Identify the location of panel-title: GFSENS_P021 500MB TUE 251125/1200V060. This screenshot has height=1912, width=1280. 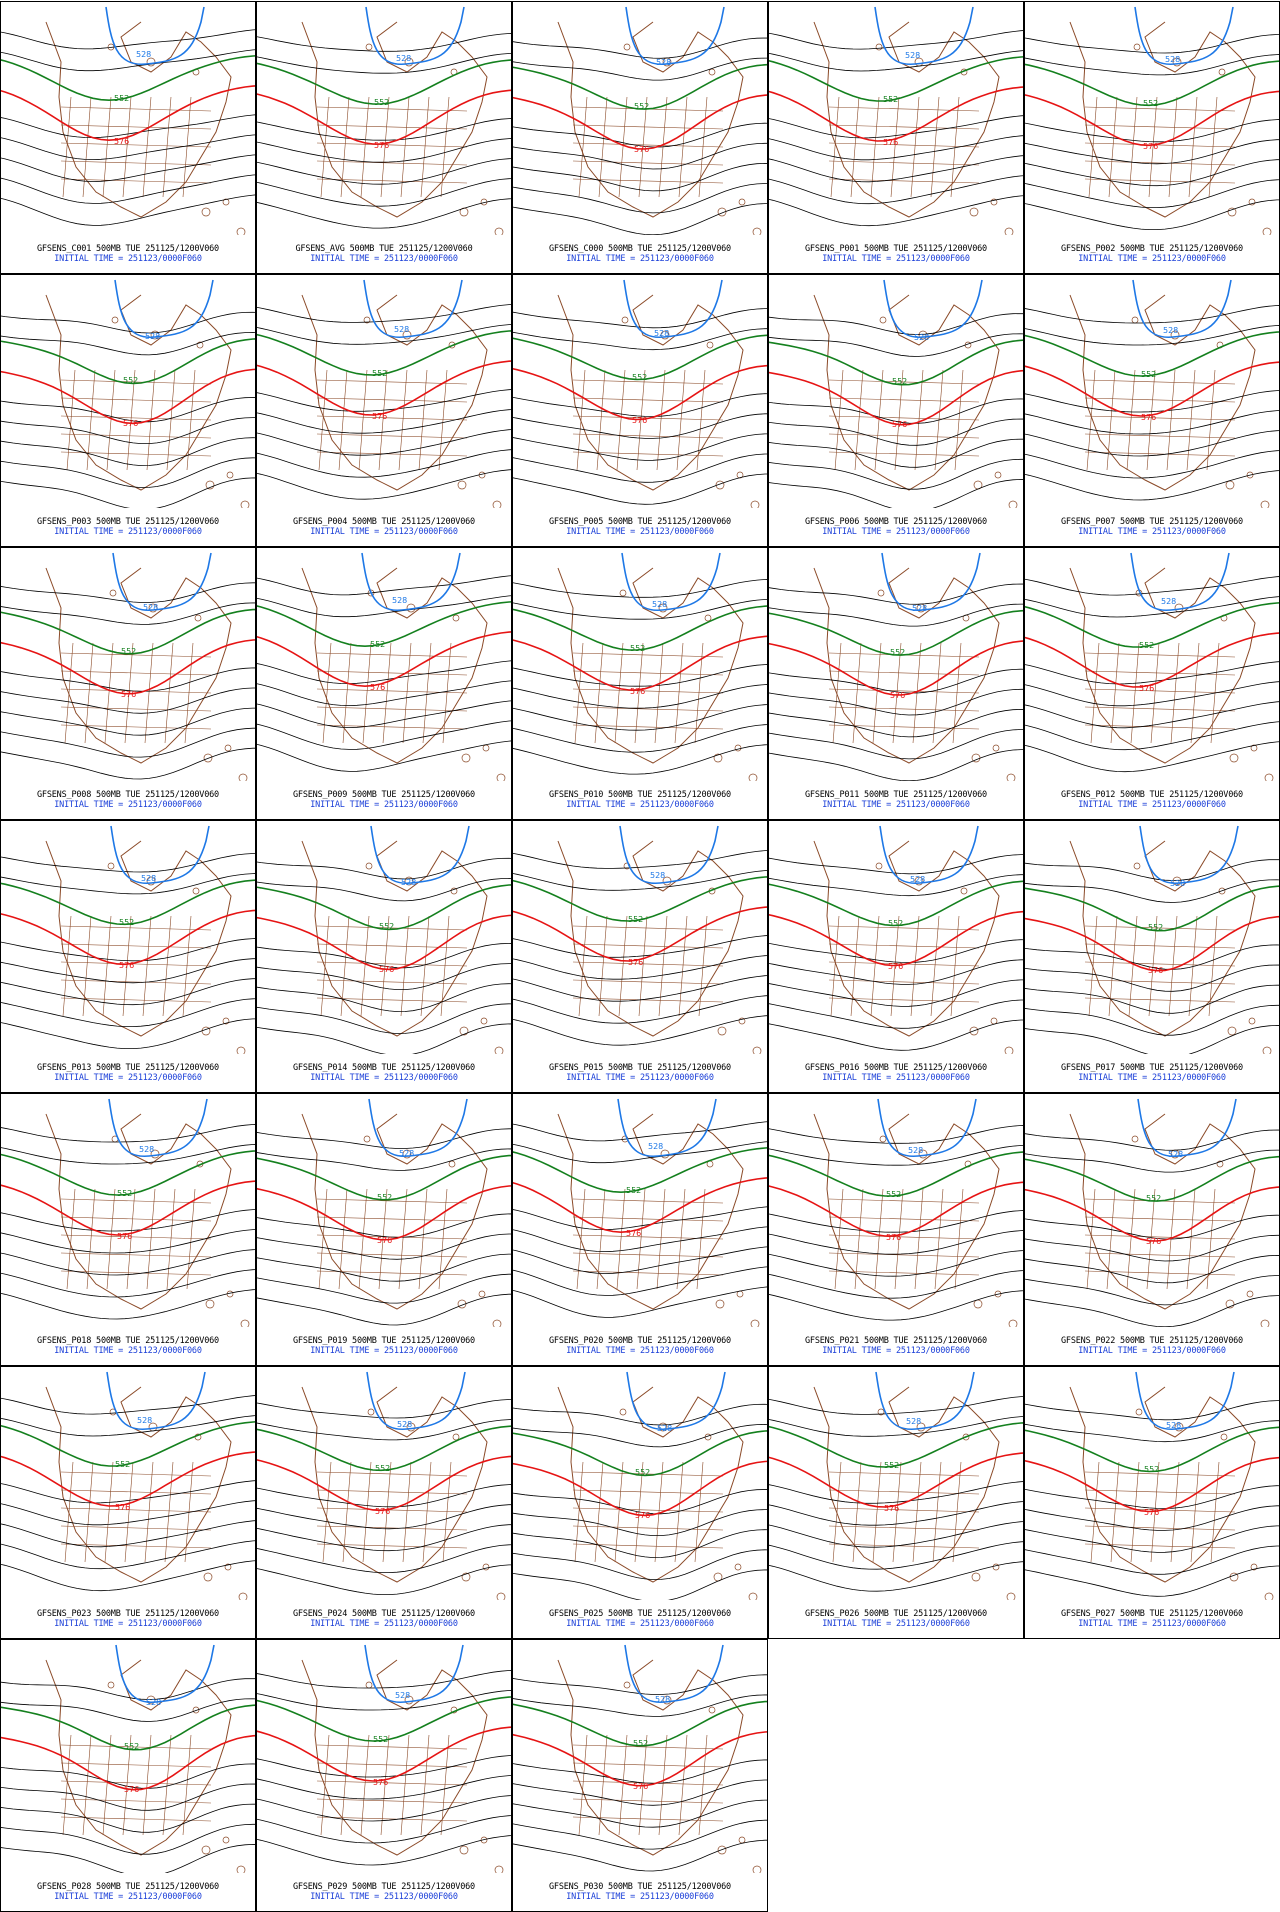
(896, 1341).